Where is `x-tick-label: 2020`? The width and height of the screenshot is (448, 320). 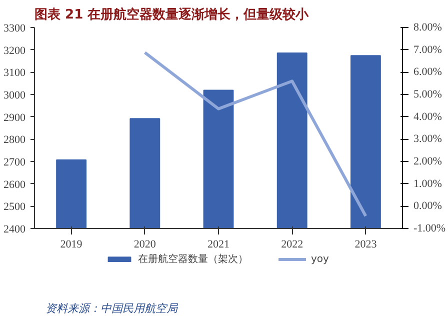 x-tick-label: 2020 is located at coordinates (145, 244).